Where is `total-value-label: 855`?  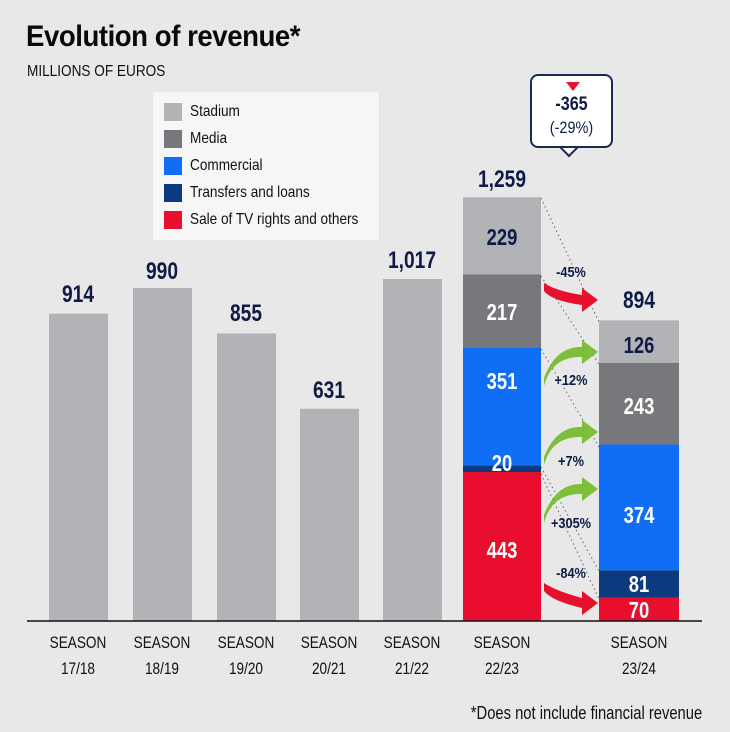
total-value-label: 855 is located at coordinates (246, 313).